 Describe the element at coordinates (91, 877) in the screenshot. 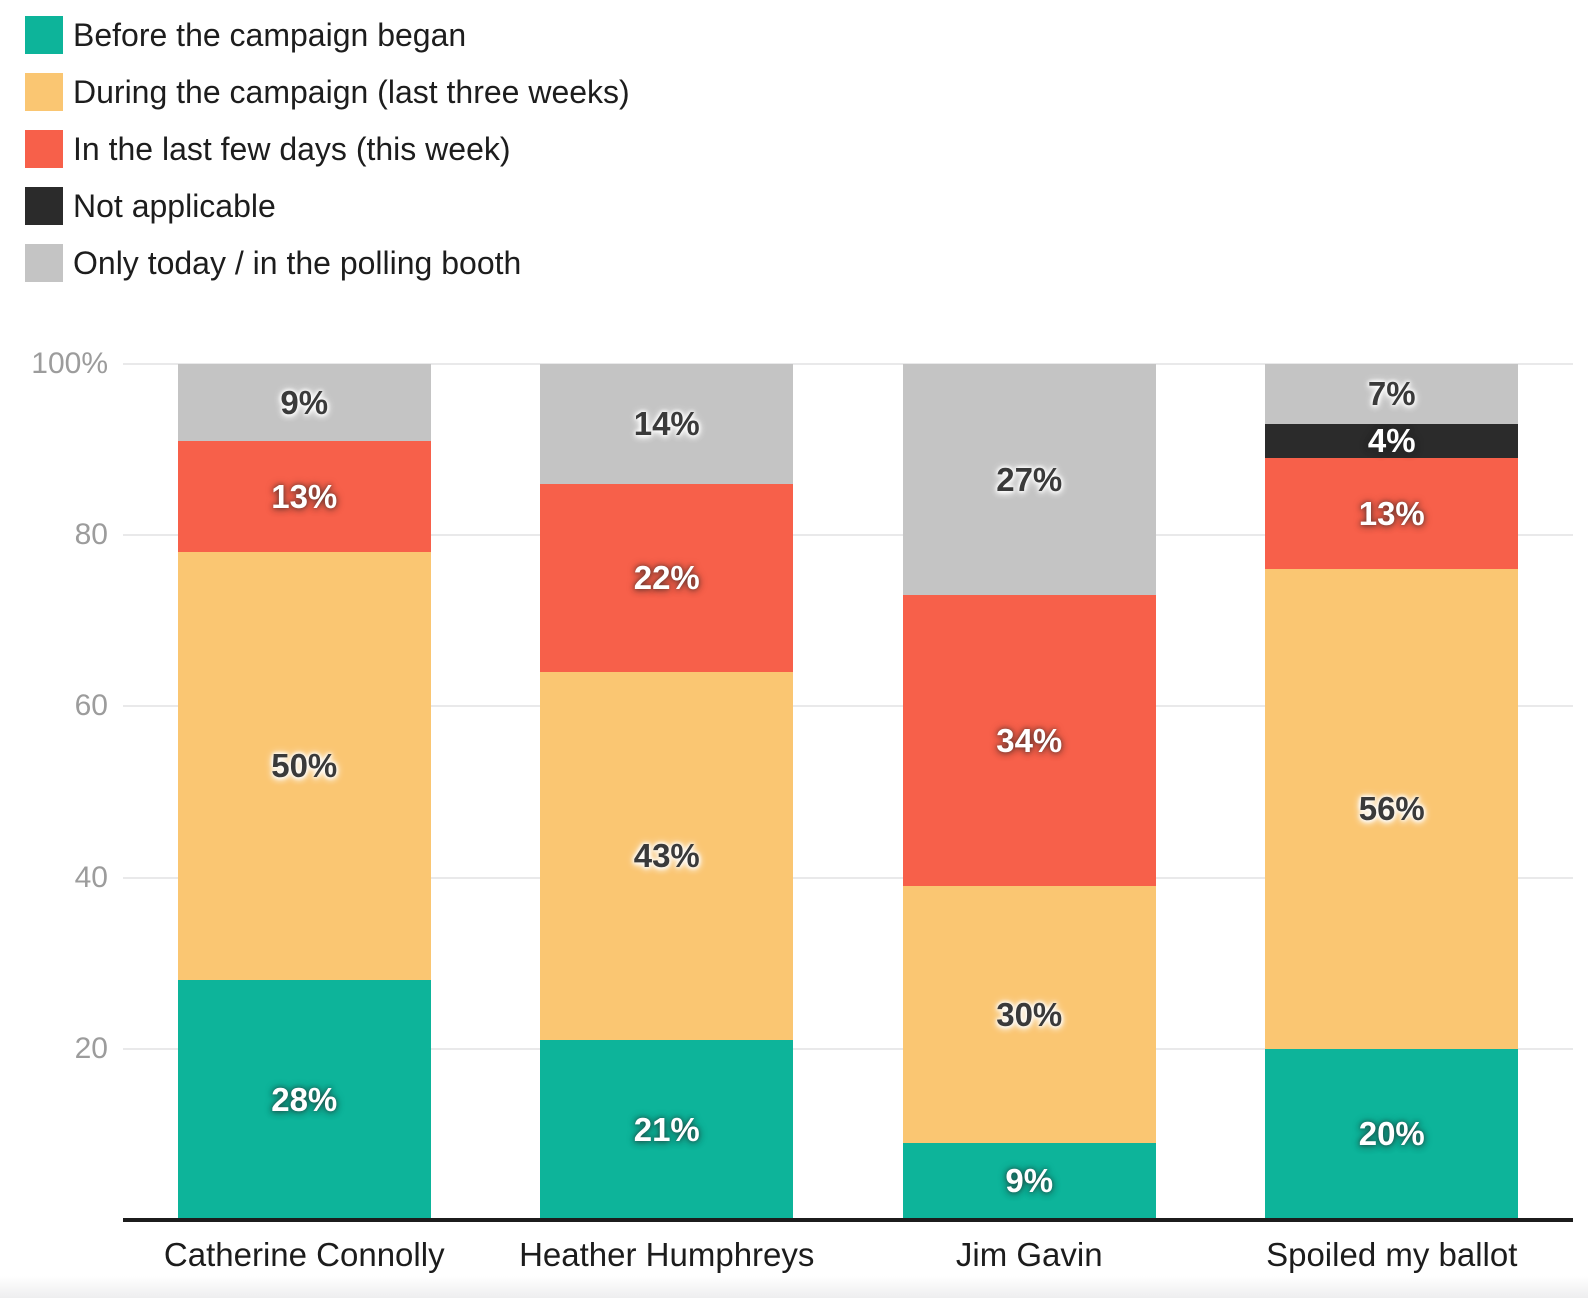

I see `y-axis-tick-label: 40` at that location.